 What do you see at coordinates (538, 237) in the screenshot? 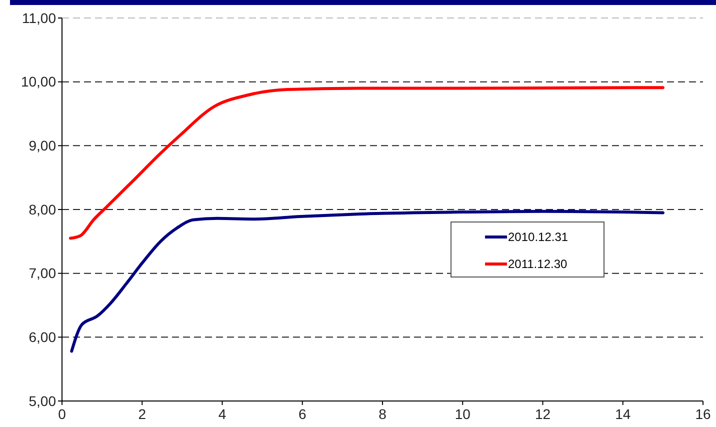
I see `legend-label: 2010.12.31` at bounding box center [538, 237].